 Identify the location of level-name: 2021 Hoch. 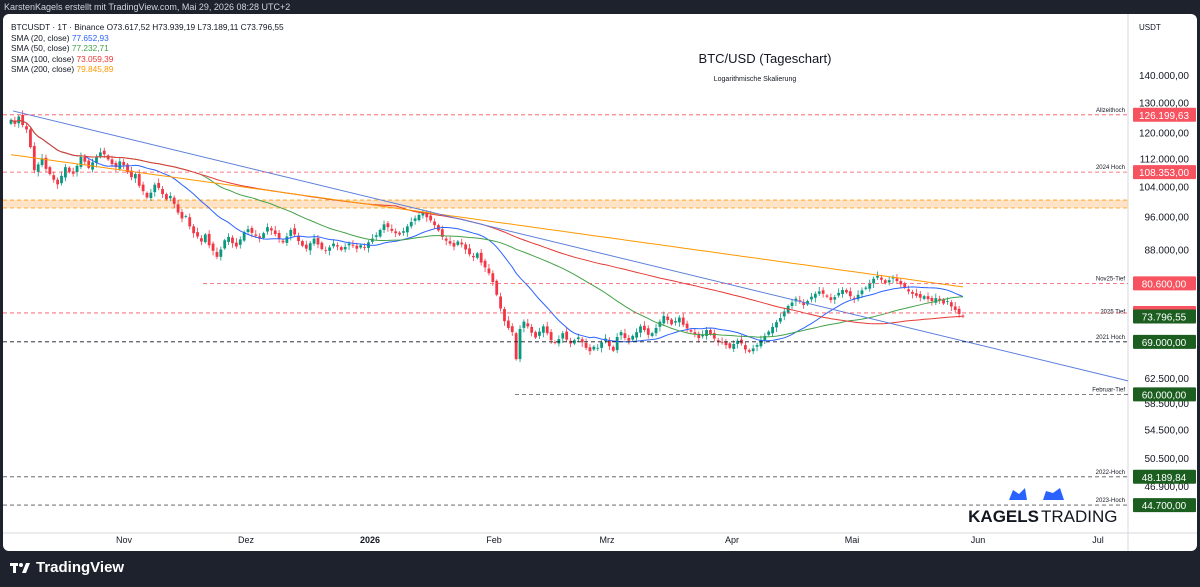
(1110, 338).